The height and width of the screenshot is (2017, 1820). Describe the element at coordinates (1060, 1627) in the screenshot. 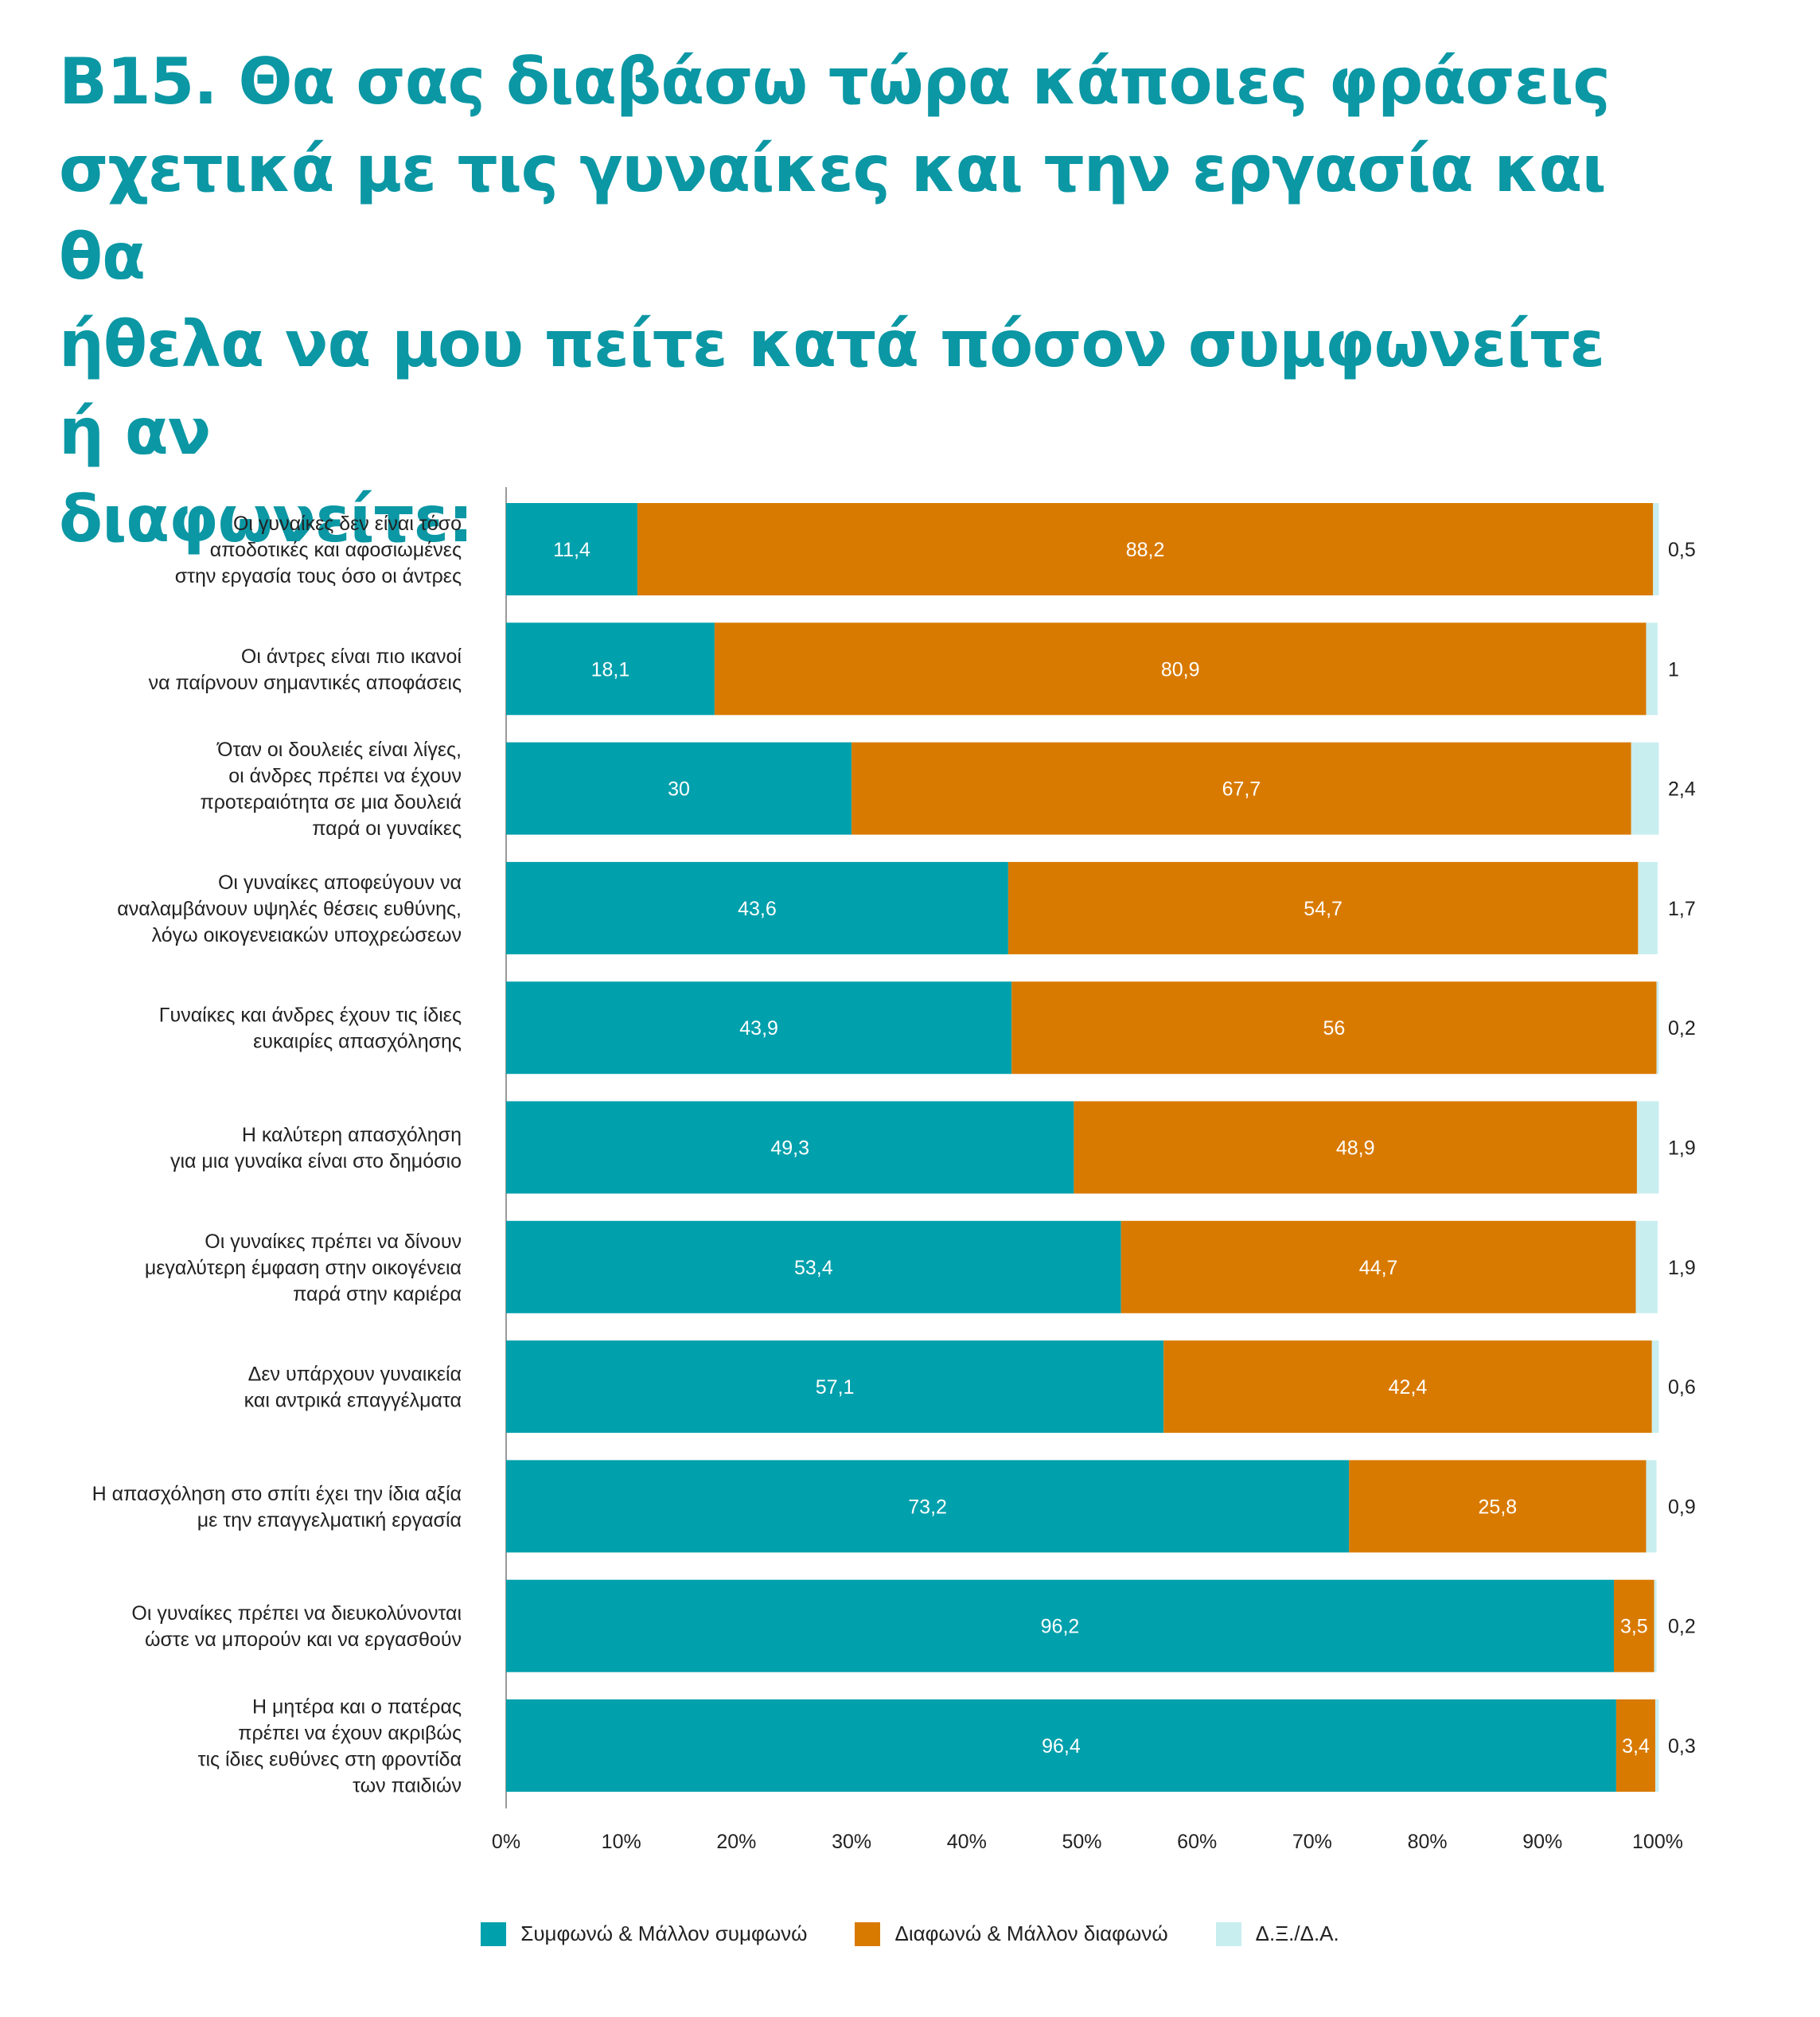

I see `data-label-agree: 96,2` at that location.